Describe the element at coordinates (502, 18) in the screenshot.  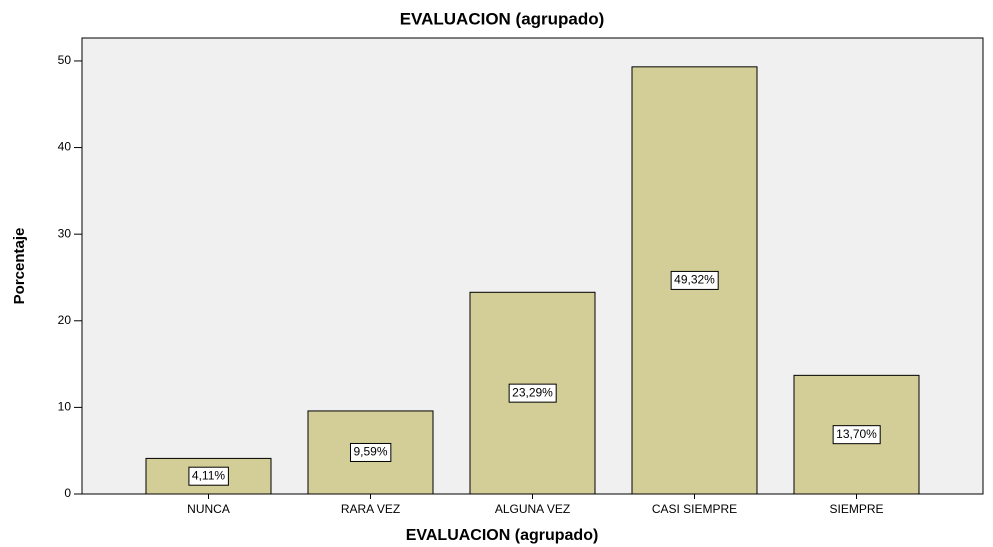
I see `chart-title: EVALUACION (agrupado)` at that location.